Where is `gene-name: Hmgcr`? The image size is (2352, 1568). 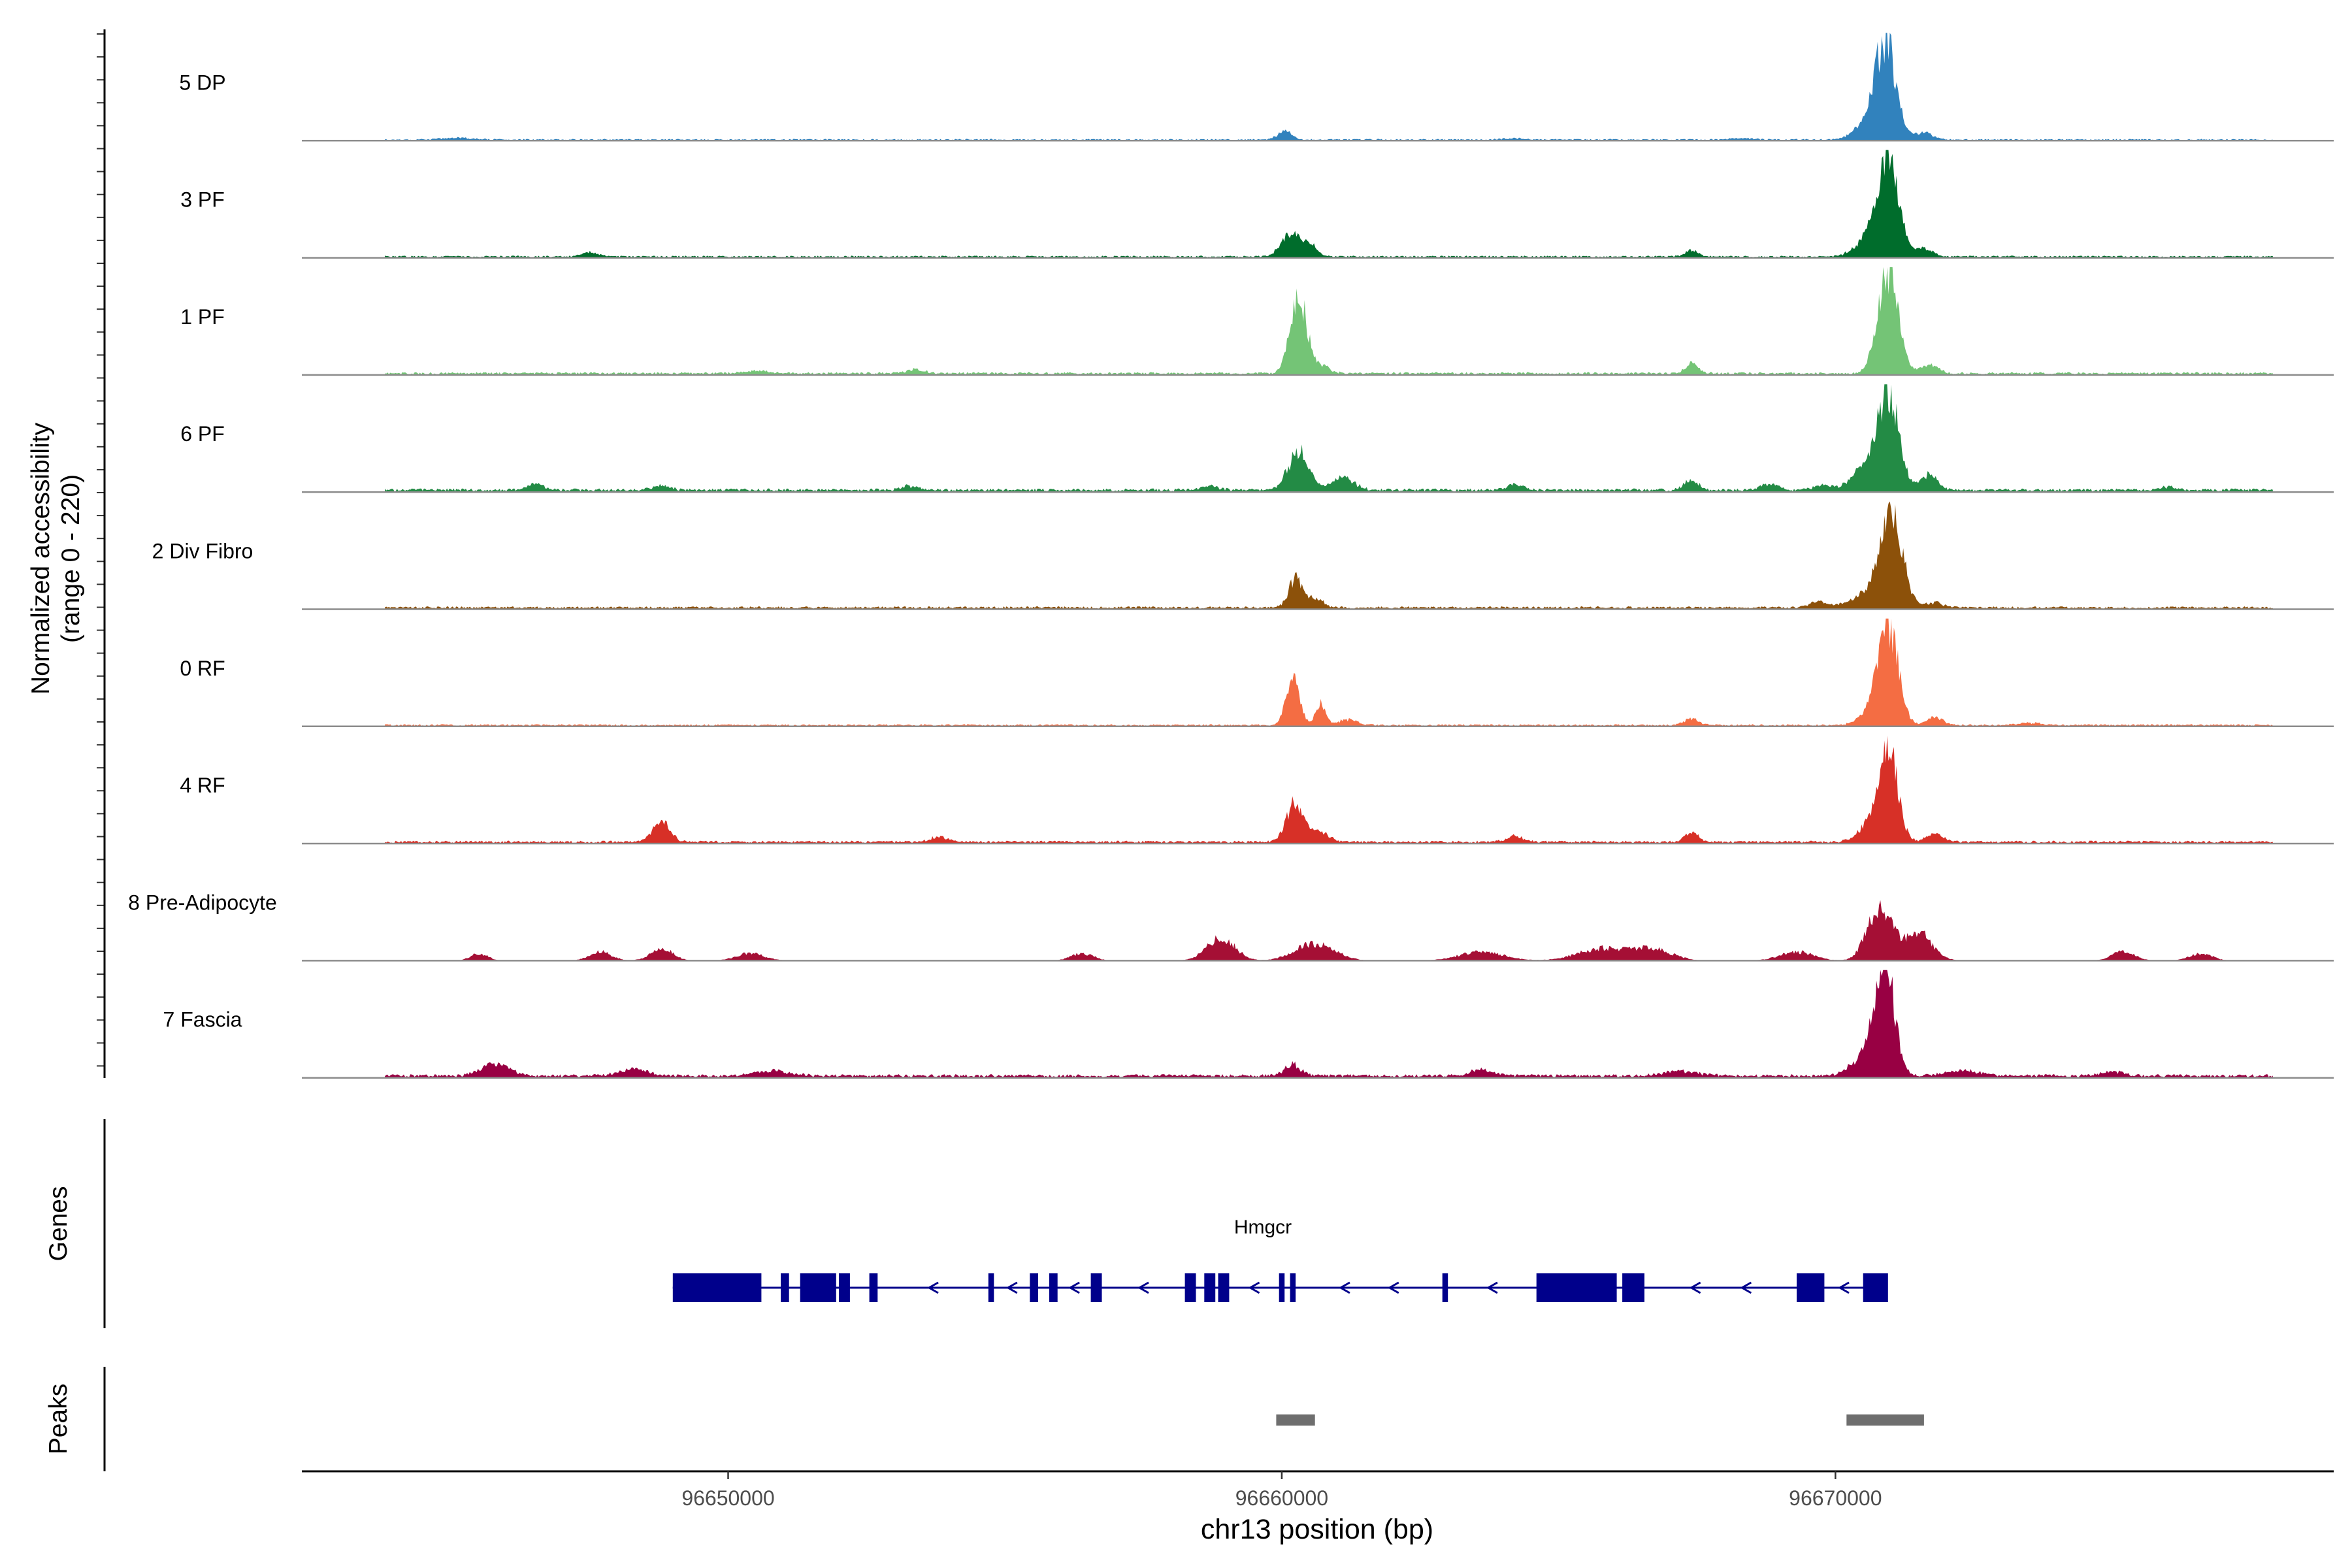
gene-name: Hmgcr is located at coordinates (1263, 1227).